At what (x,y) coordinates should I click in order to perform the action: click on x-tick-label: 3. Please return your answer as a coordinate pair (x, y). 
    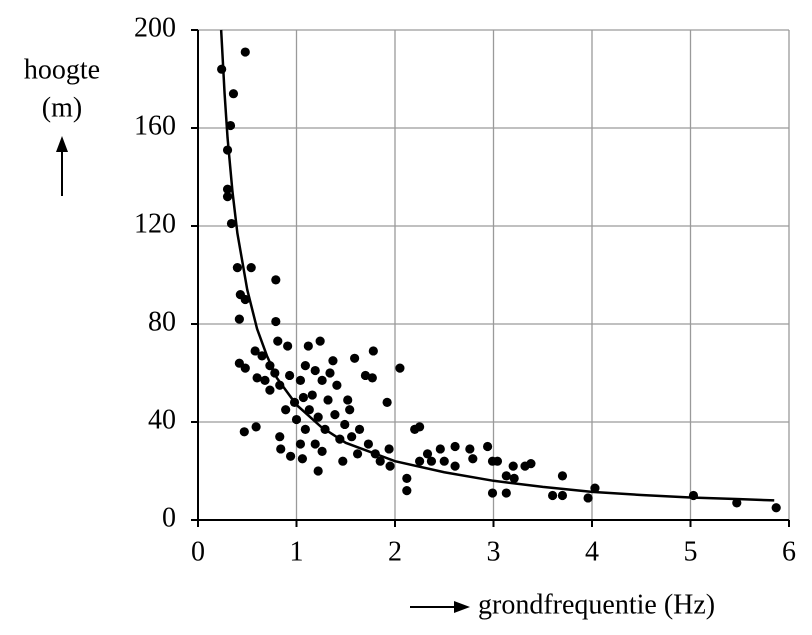
    Looking at the image, I should click on (494, 551).